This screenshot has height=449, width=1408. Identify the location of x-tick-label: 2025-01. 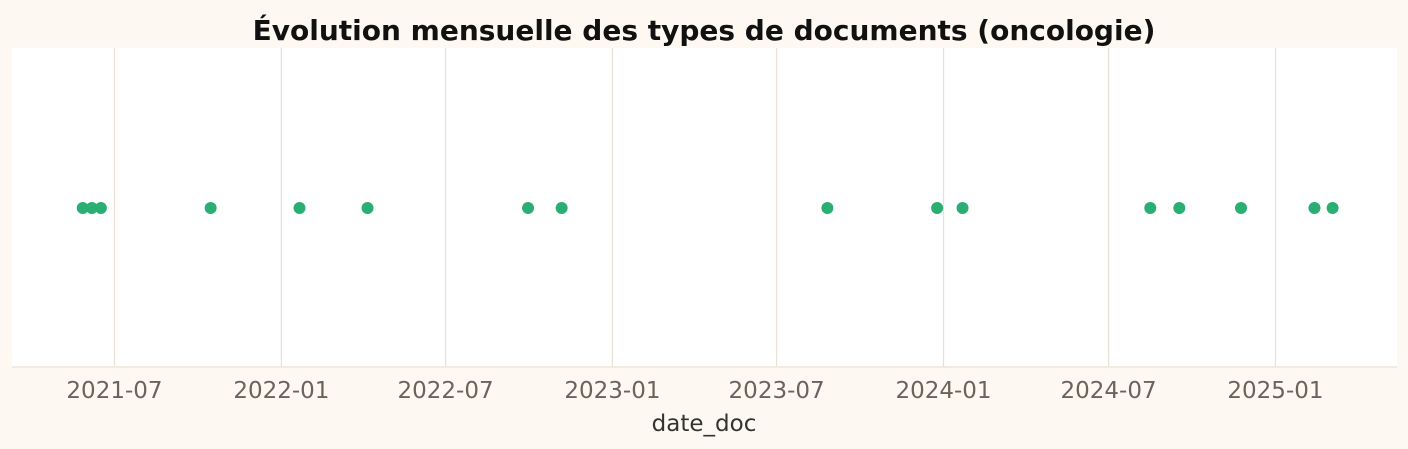
(1275, 391).